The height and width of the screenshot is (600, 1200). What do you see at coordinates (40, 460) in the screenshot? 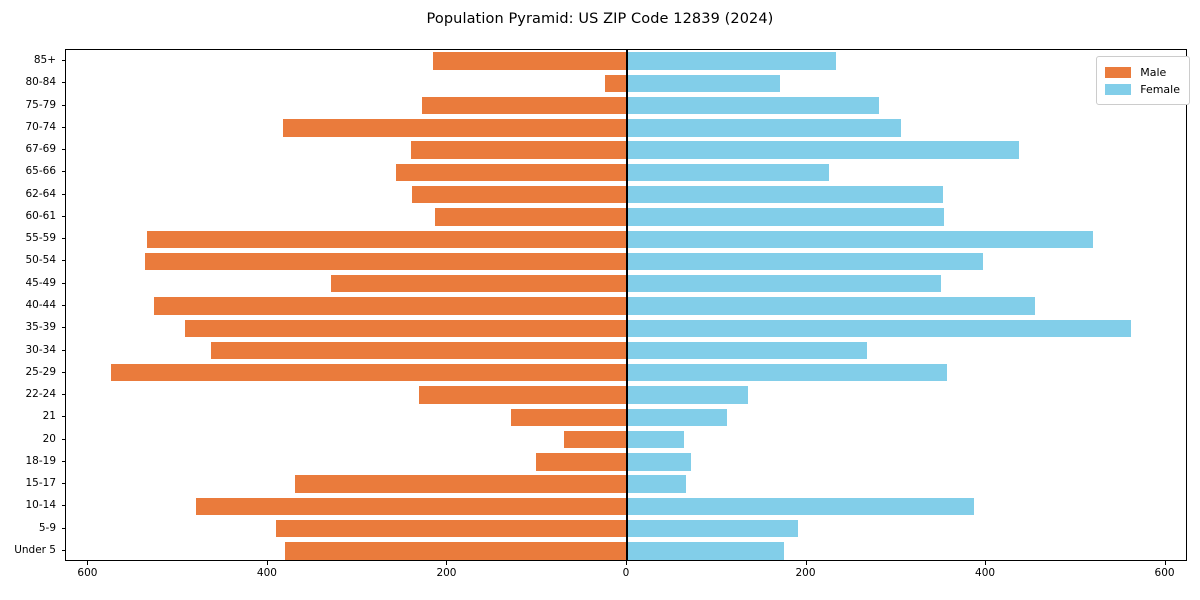
I see `y-tick-label: 18-19` at bounding box center [40, 460].